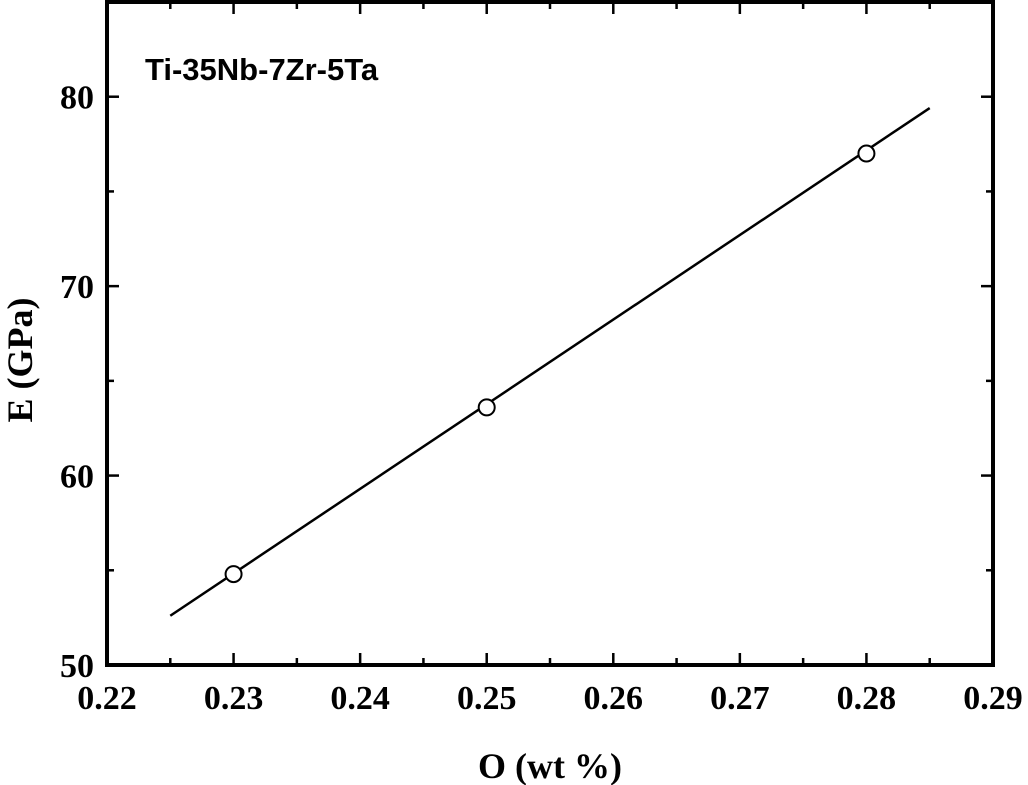  Describe the element at coordinates (867, 698) in the screenshot. I see `x-tick-label: 0.28` at that location.